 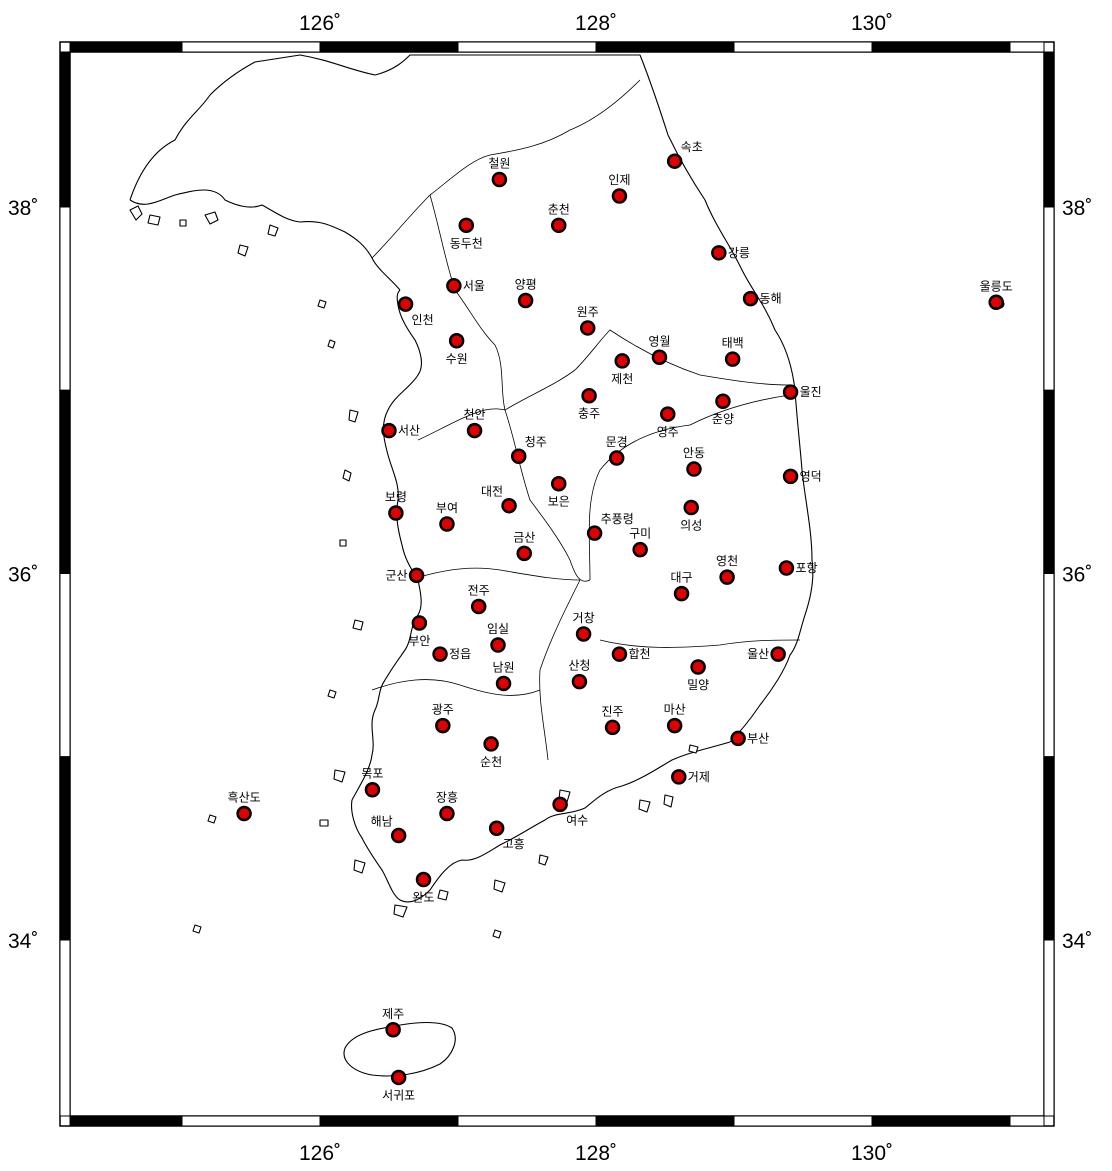 What do you see at coordinates (466, 234) in the screenshot?
I see `station-marker: 동두천` at bounding box center [466, 234].